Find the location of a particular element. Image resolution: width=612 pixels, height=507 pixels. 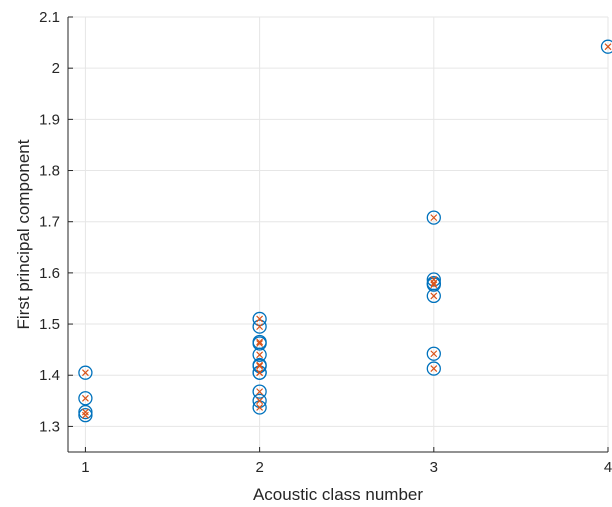

y-tick-label: 2.1 is located at coordinates (49, 17).